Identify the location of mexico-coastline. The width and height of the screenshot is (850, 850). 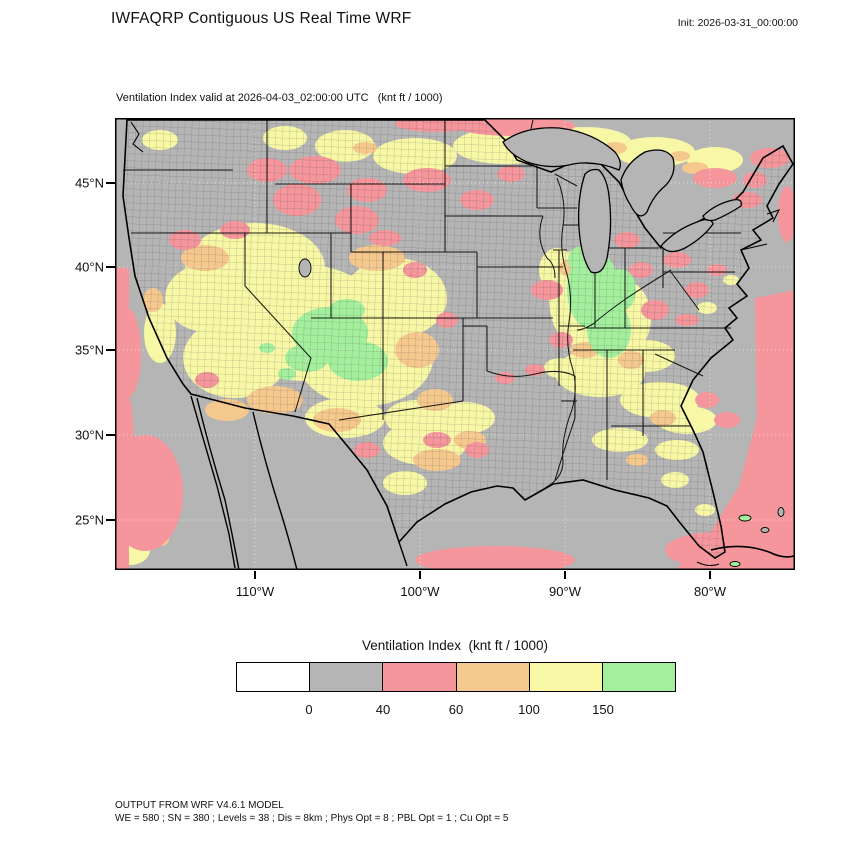
(299, 482).